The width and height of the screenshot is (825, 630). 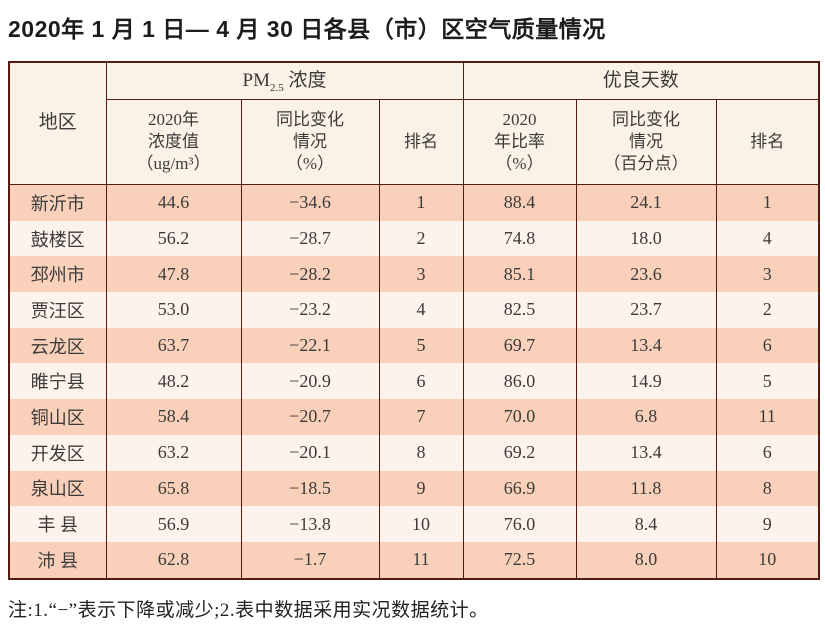 I want to click on cell-good-ratio: 69.7, so click(x=519, y=345).